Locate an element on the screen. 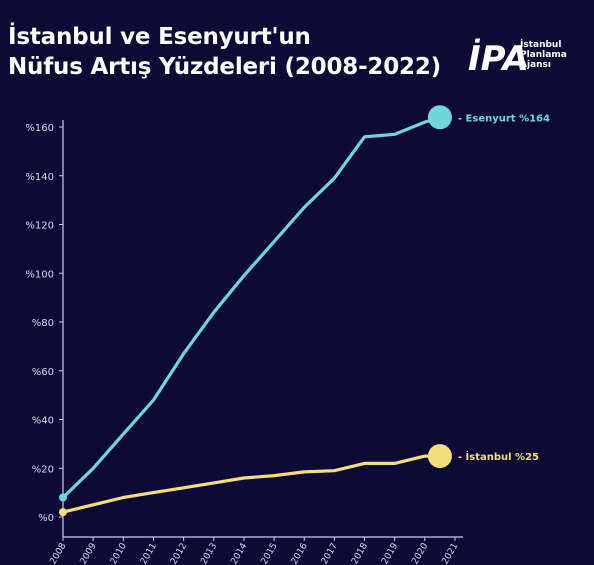 This screenshot has height=565, width=594. series-end-label: - İstanbul %25 is located at coordinates (498, 456).